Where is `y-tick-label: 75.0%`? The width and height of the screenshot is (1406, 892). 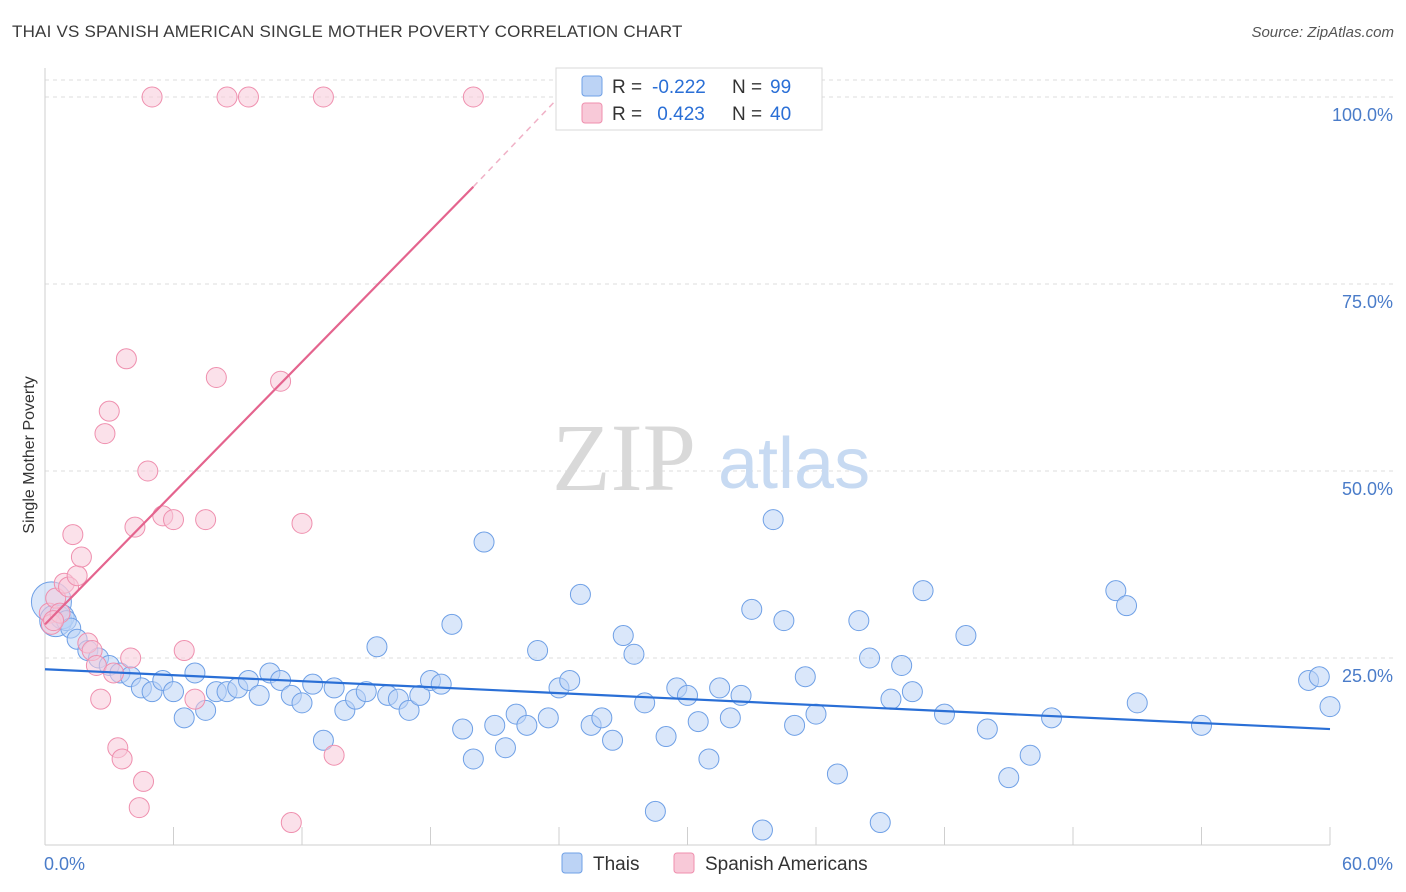
y-tick-label: 75.0% is located at coordinates (1367, 302).